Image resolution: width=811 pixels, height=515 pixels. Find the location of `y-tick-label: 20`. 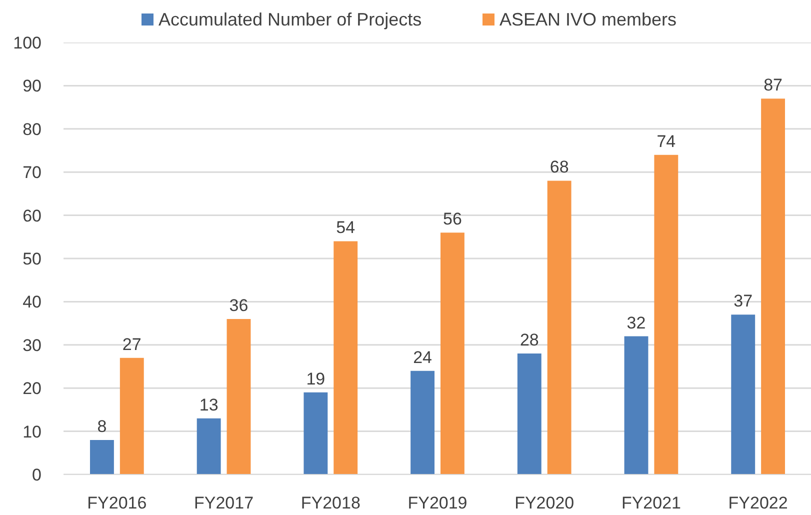

y-tick-label: 20 is located at coordinates (32, 388).